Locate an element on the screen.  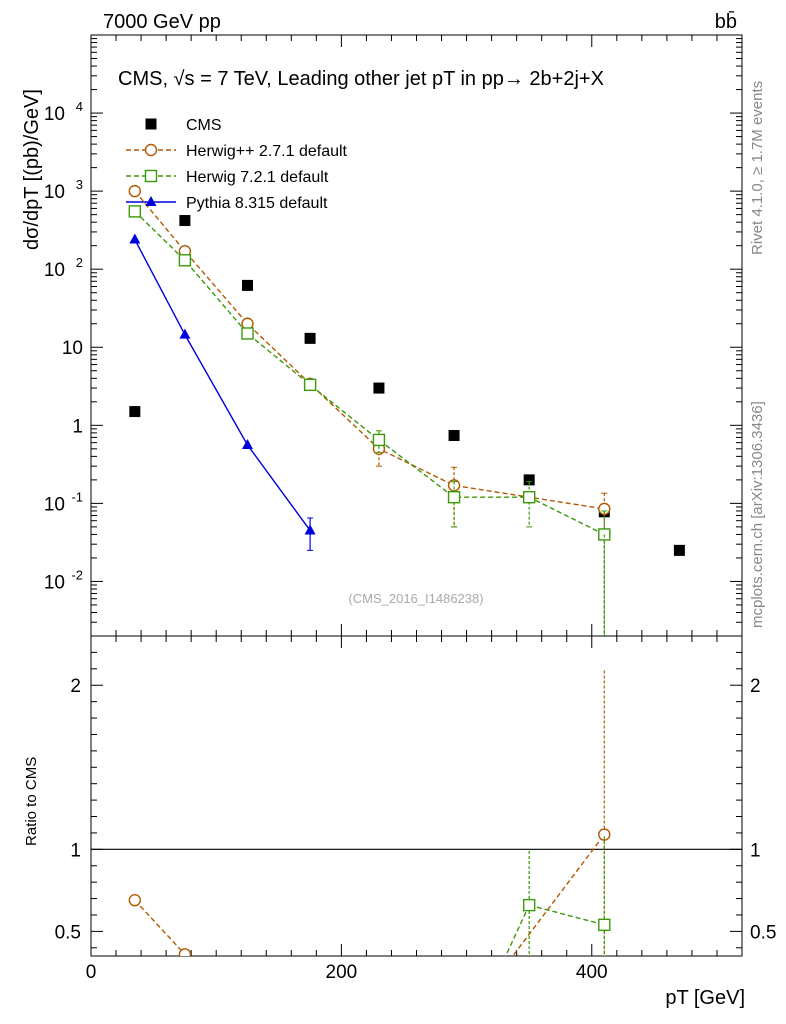
y-tick-exponent: -1 is located at coordinates (77, 496).